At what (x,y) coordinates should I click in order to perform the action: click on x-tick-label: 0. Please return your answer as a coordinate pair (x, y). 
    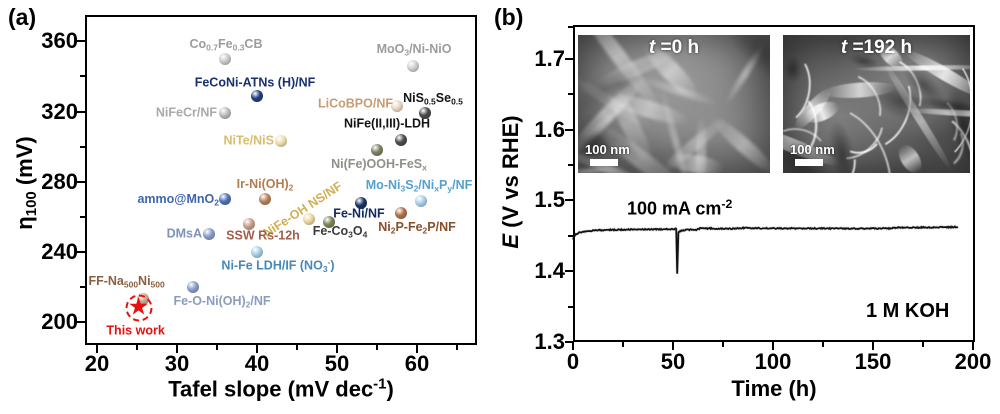
    Looking at the image, I should click on (573, 361).